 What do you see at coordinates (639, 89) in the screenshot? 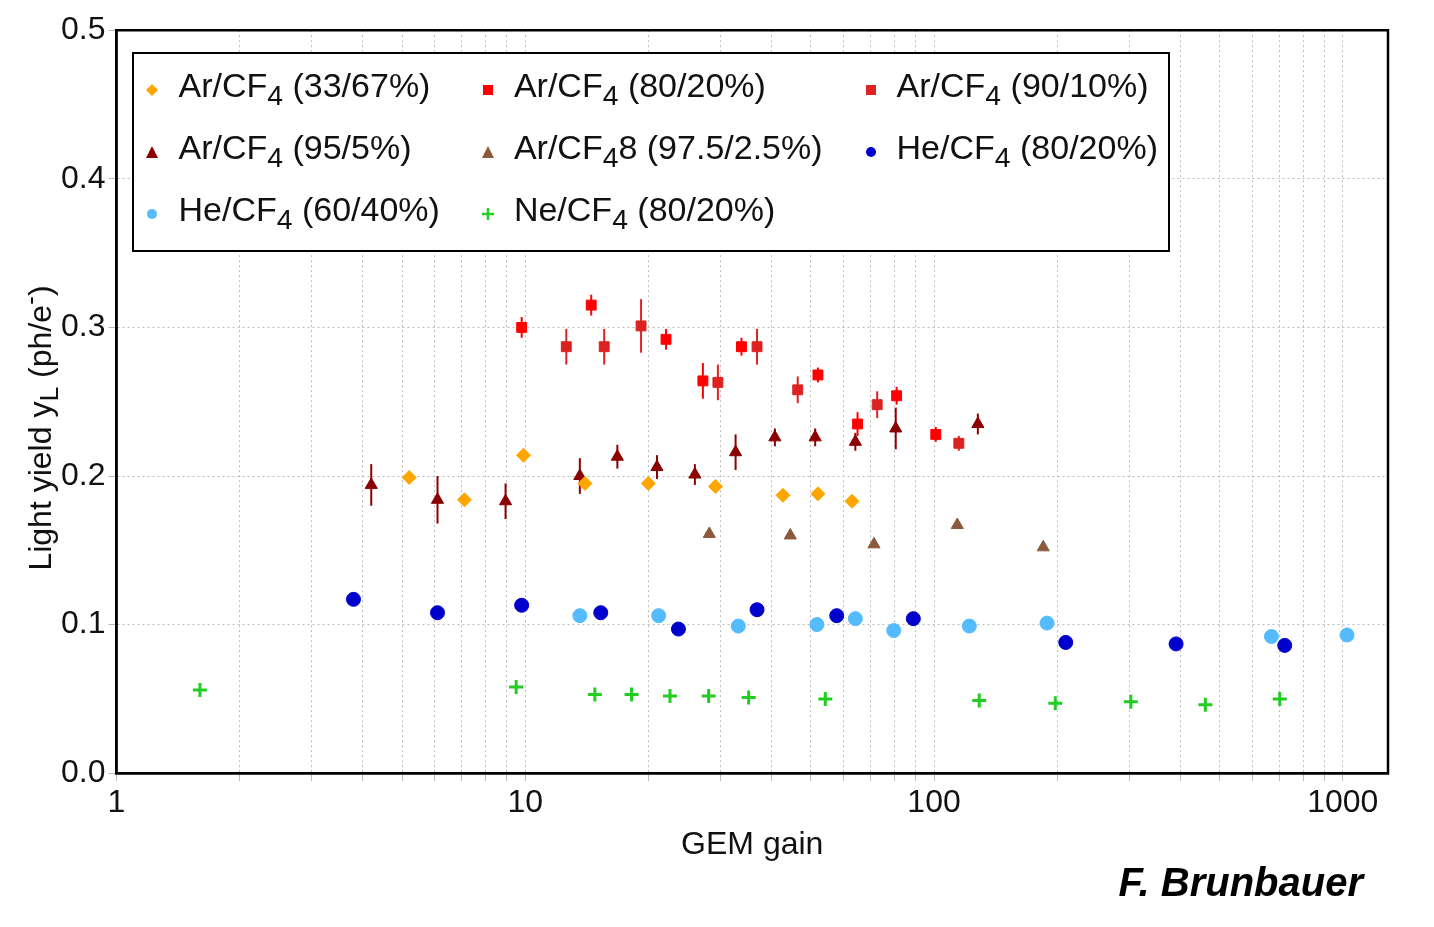
I see `legend-label: Ar/CF$_{4}$ (80/20%)` at bounding box center [639, 89].